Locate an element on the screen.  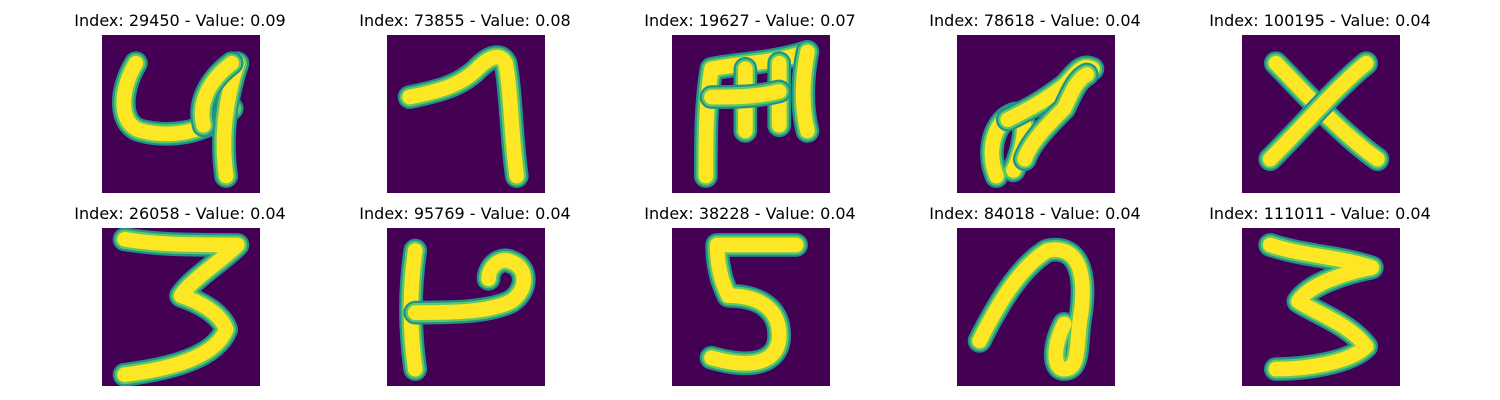
handwritten-scribble-image is located at coordinates (1036, 114).